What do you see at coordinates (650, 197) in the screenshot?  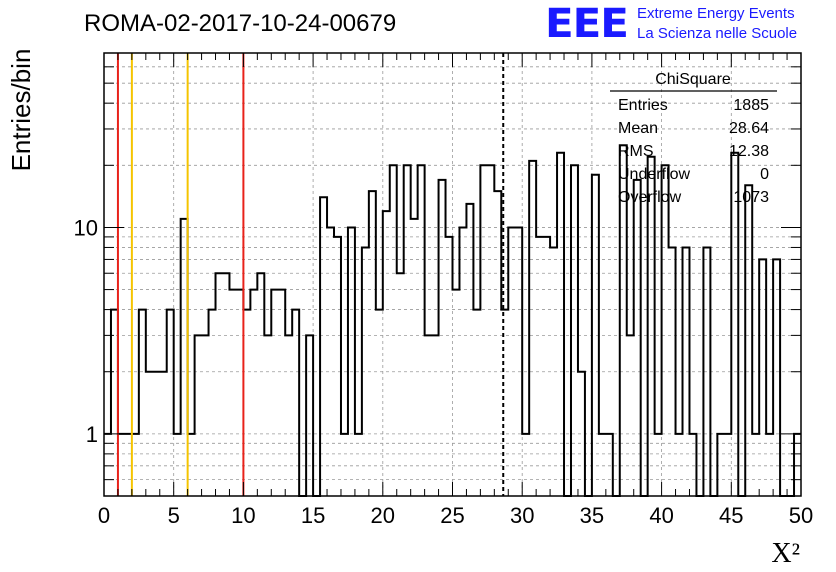 I see `stats-overflow-label: Overflow` at bounding box center [650, 197].